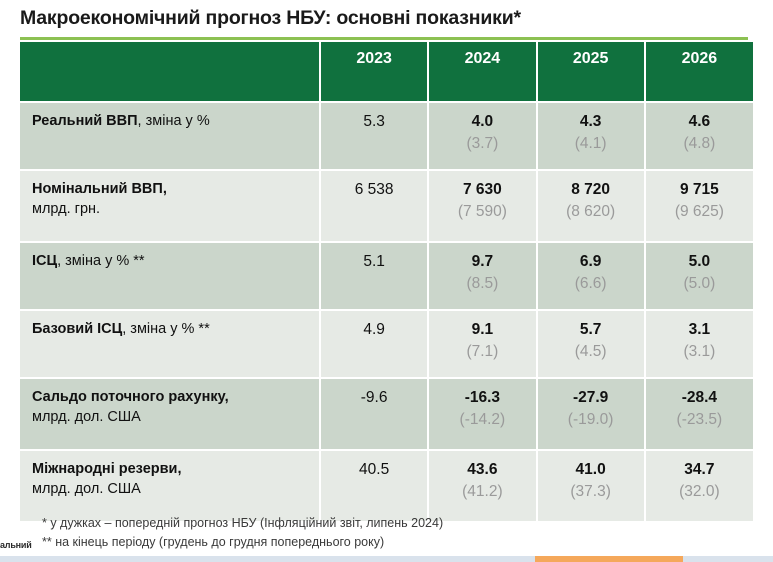 This screenshot has height=562, width=773. What do you see at coordinates (375, 206) in the screenshot?
I see `cell-value: 6 538` at bounding box center [375, 206].